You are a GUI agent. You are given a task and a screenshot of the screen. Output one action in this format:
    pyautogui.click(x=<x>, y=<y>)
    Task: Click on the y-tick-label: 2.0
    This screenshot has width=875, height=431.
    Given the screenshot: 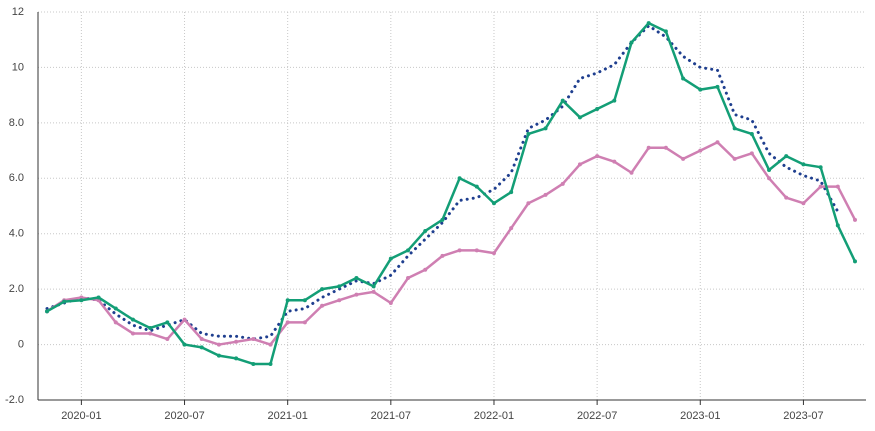 What is the action you would take?
    pyautogui.click(x=16, y=289)
    